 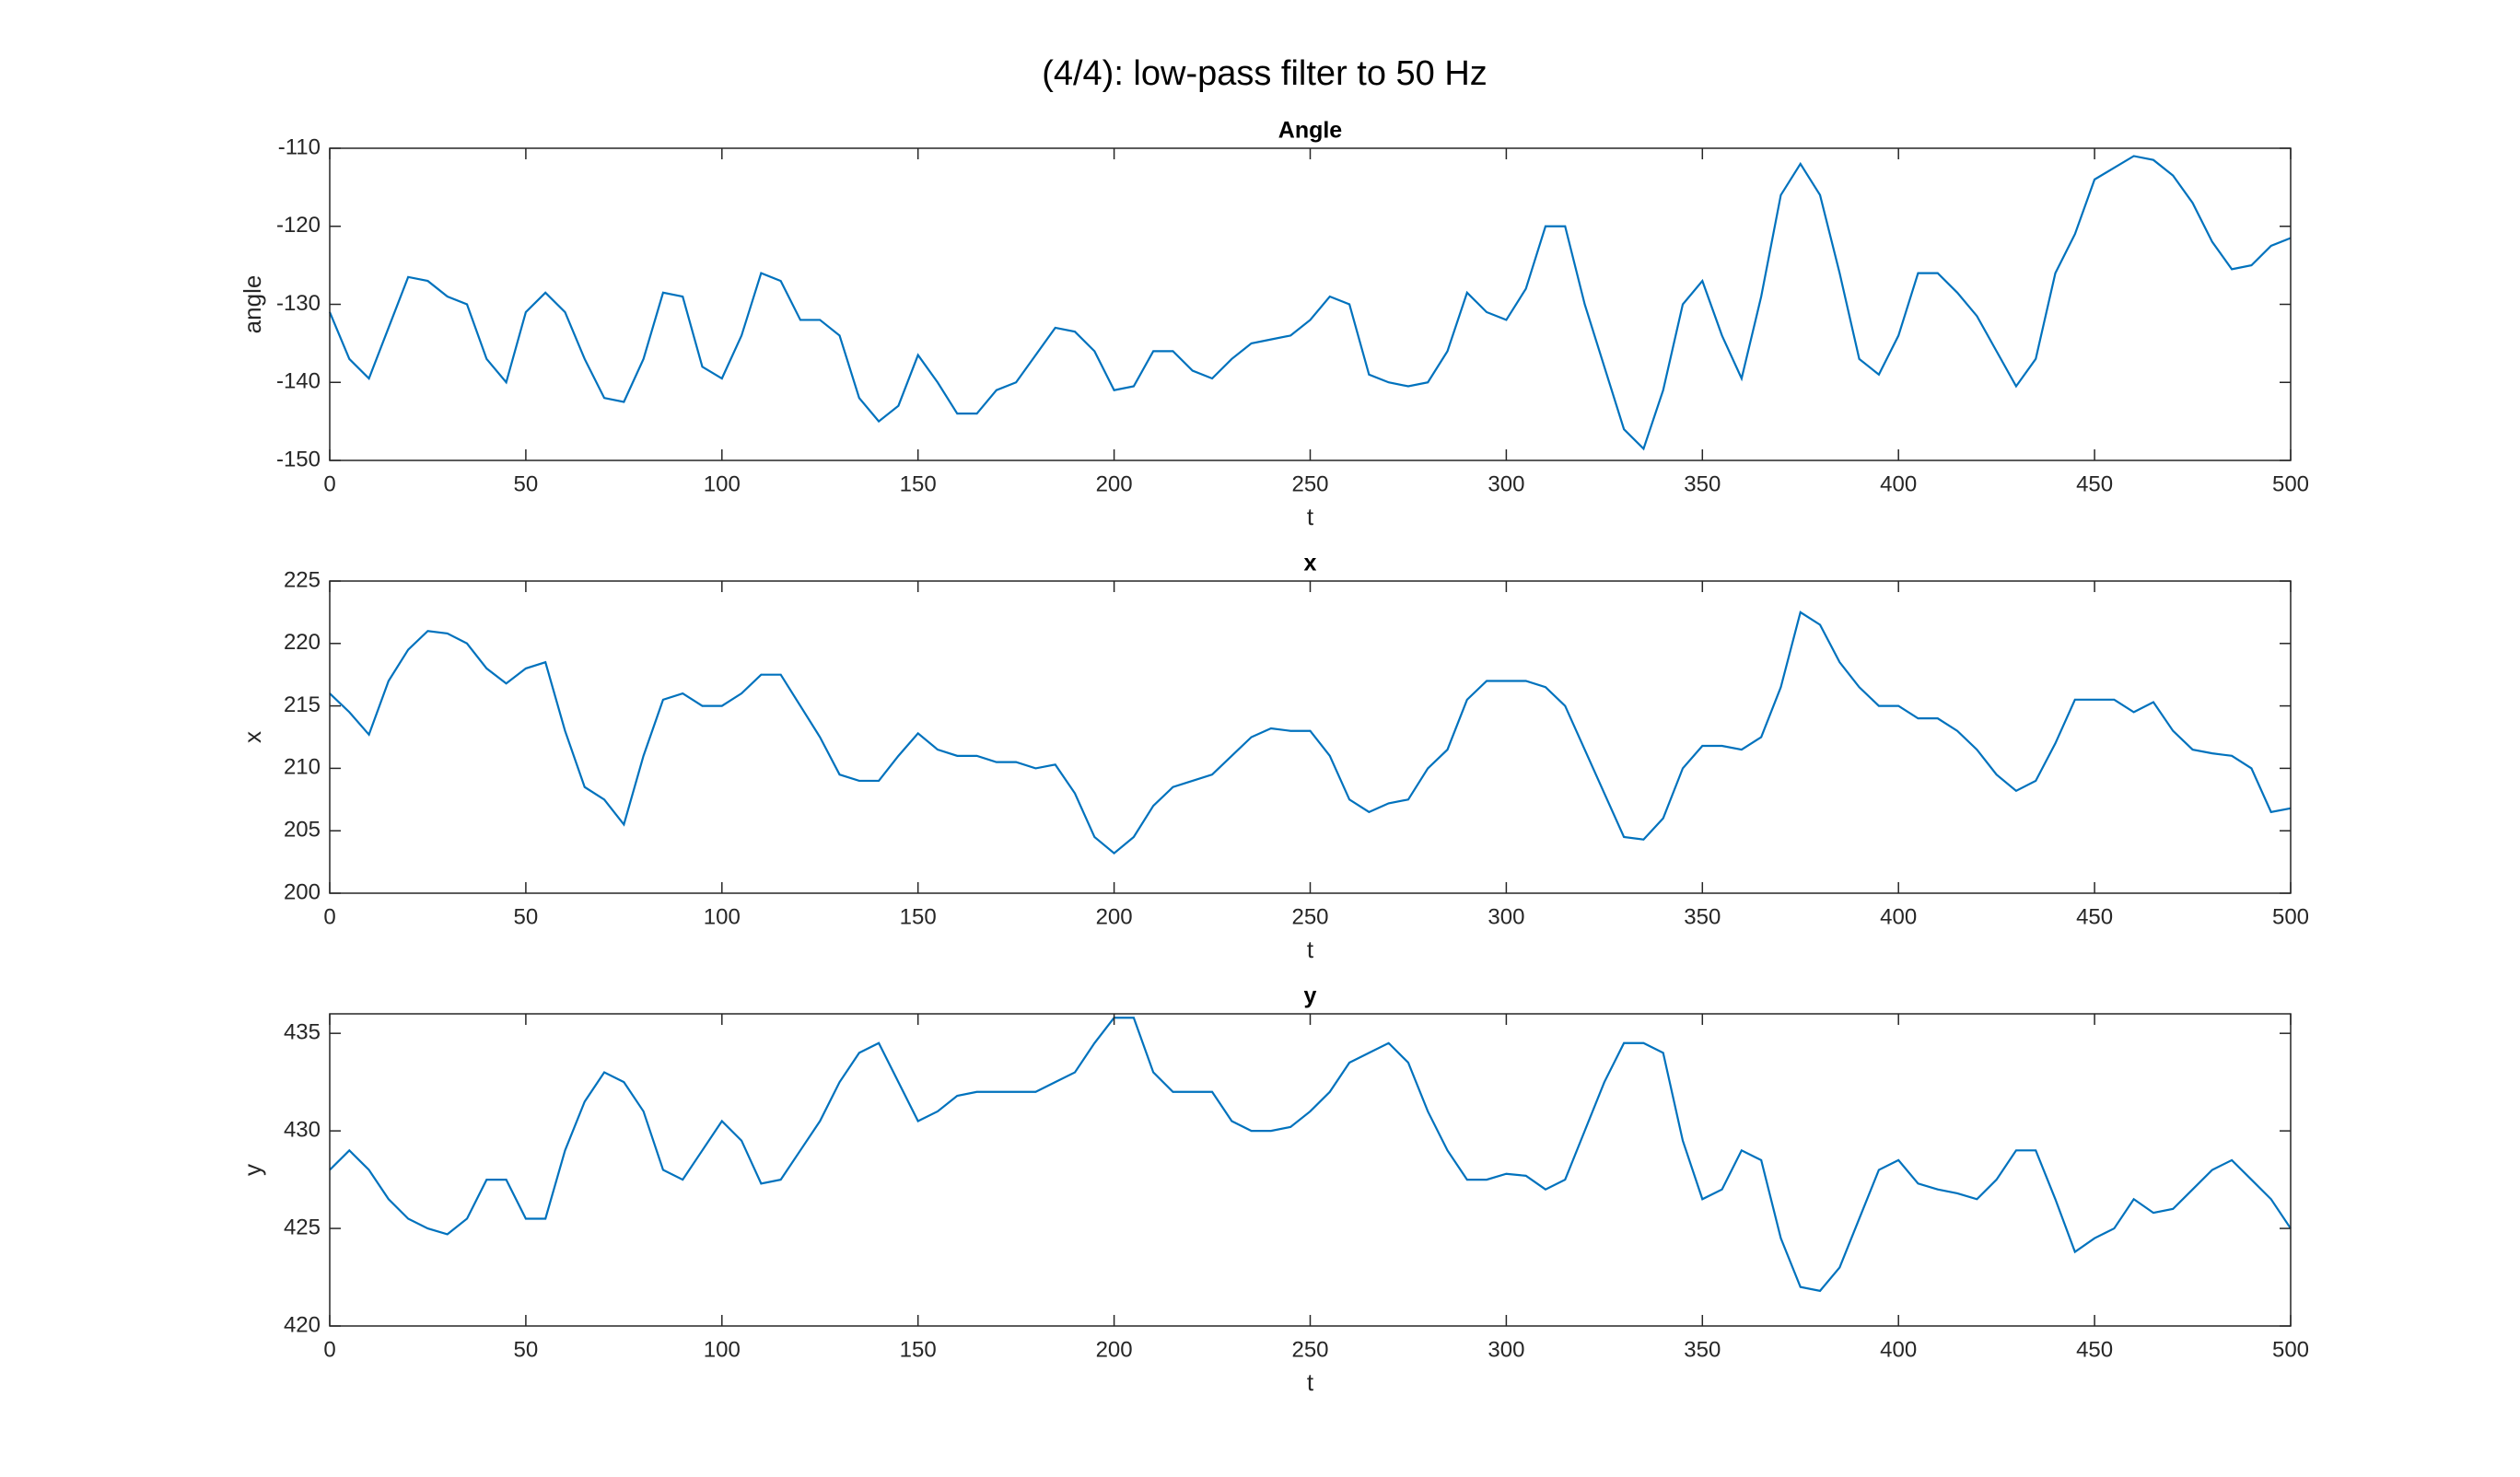 What do you see at coordinates (252, 737) in the screenshot?
I see `y-axis-label: x` at bounding box center [252, 737].